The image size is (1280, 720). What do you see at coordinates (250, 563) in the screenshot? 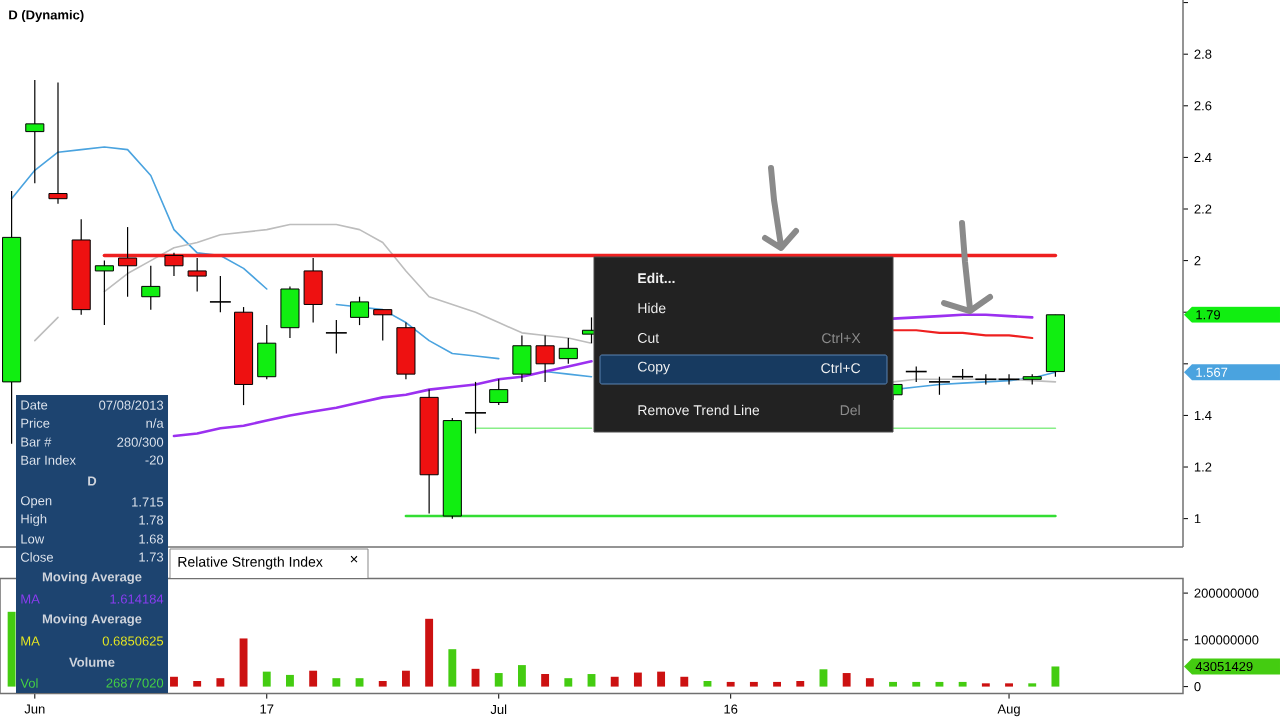
I see `text: Relative Strength Index` at bounding box center [250, 563].